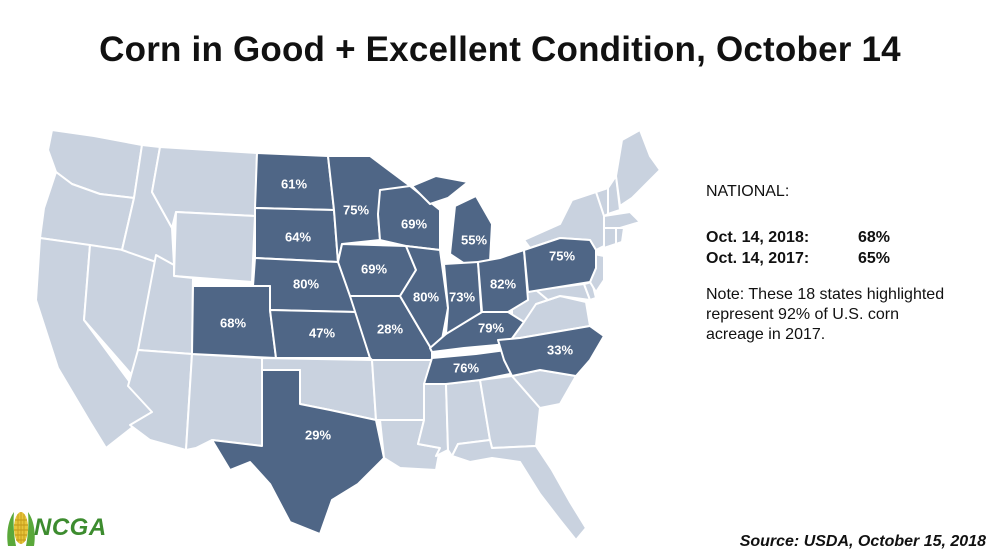 This screenshot has width=1000, height=557. I want to click on national-row-label: Oct. 14, 2018:, so click(758, 237).